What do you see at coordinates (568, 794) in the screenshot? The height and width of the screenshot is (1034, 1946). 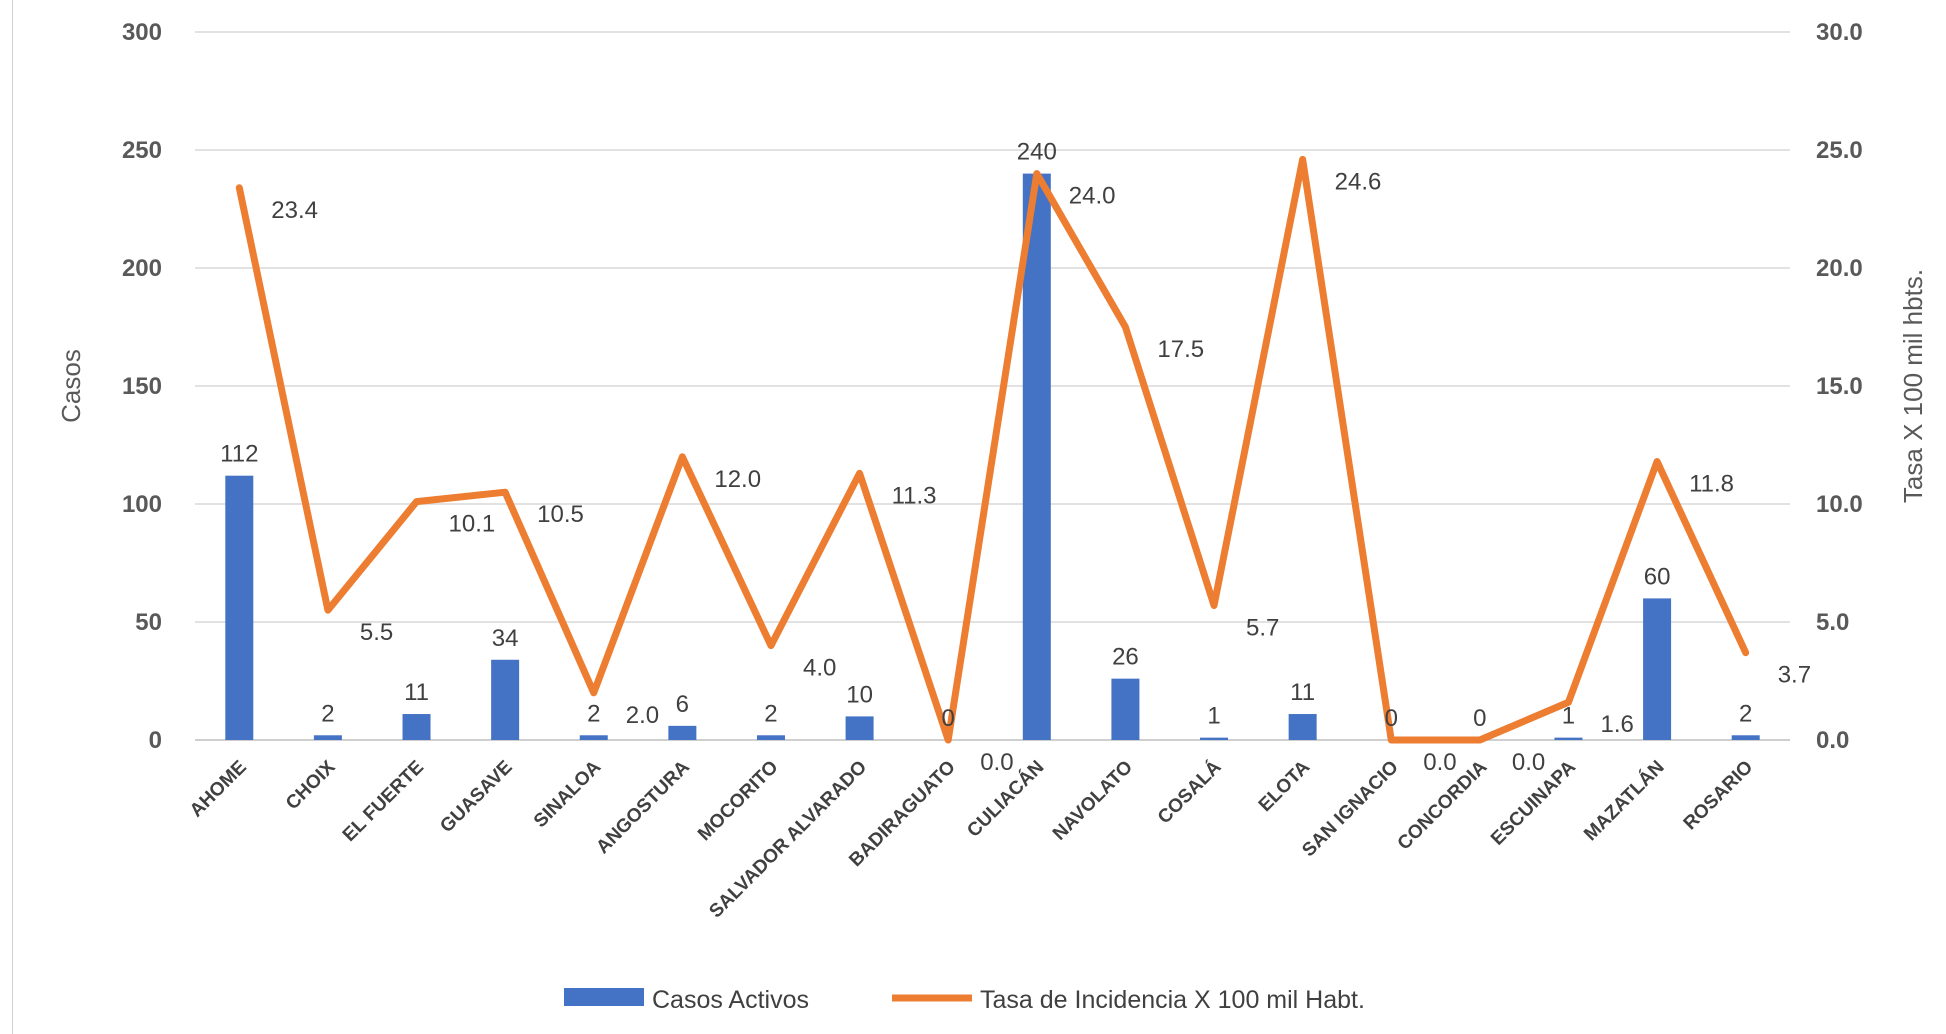 I see `x-tick-label: SINALOA` at bounding box center [568, 794].